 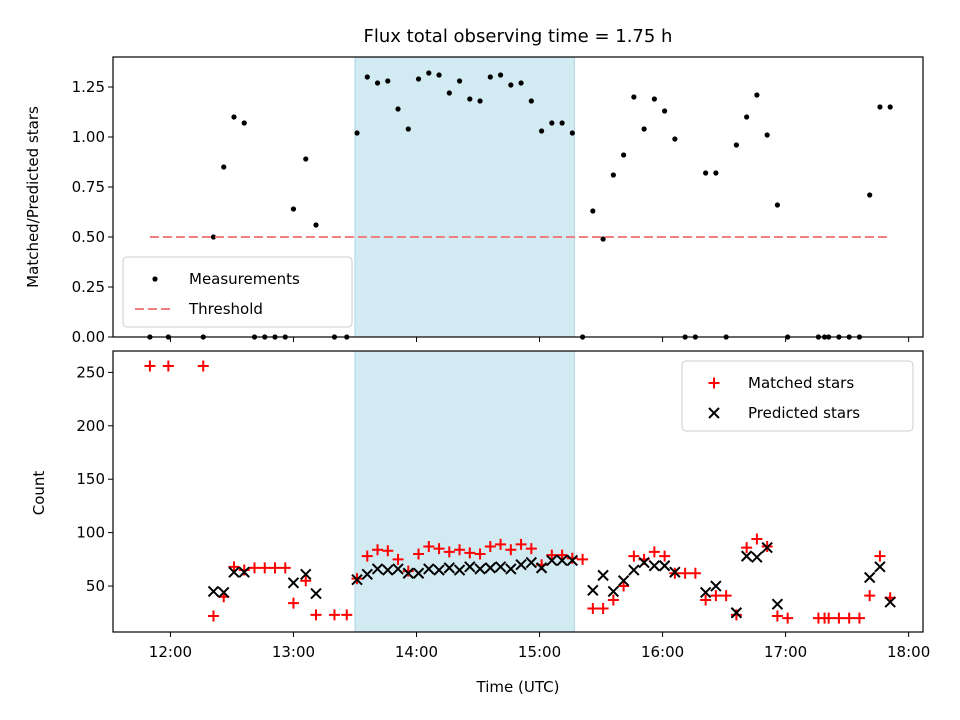 I want to click on x-tick-label: 15:00, so click(x=539, y=652).